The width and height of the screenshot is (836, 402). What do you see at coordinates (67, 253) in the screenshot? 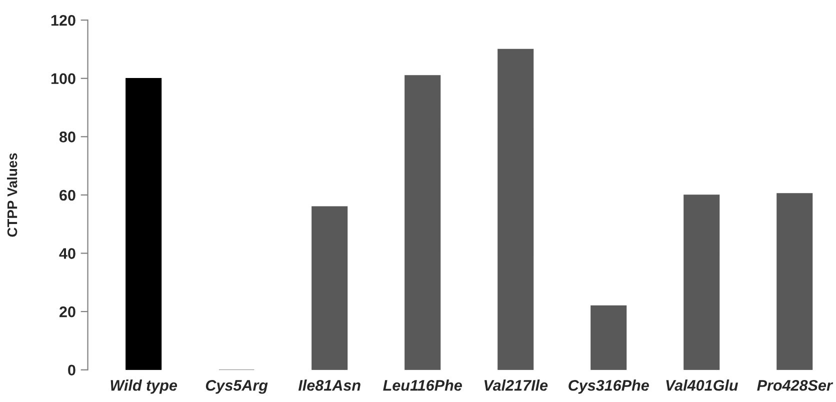
I see `y-tick-label: 40` at bounding box center [67, 253].